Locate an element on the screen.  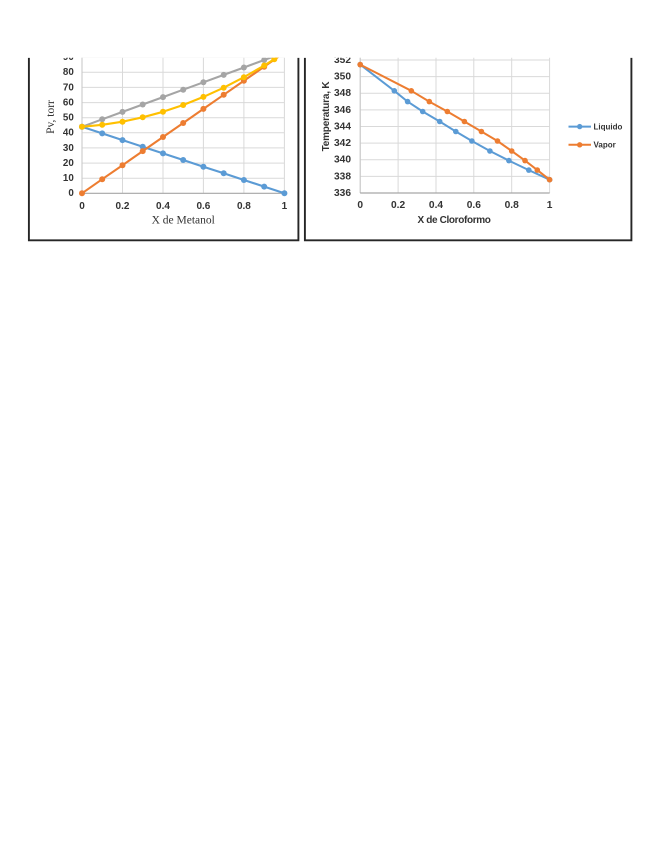
svg-text: Temperatura, K is located at coordinates (326, 116).